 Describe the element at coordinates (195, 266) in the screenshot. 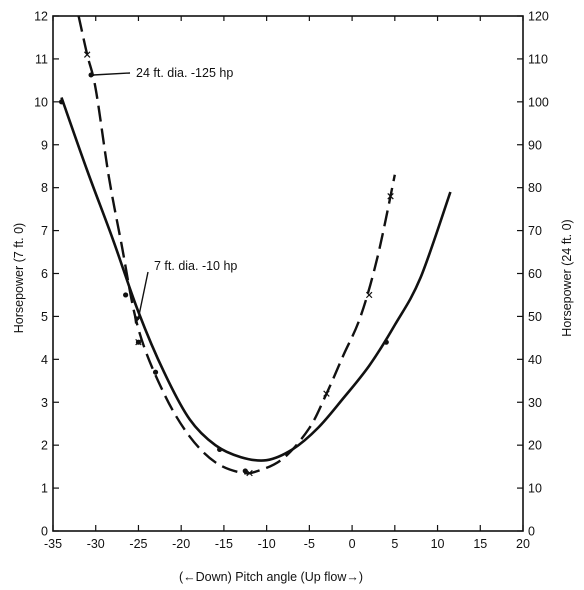

I see `annotation-7ft-label: 7 ft. dia. -10 hp` at that location.